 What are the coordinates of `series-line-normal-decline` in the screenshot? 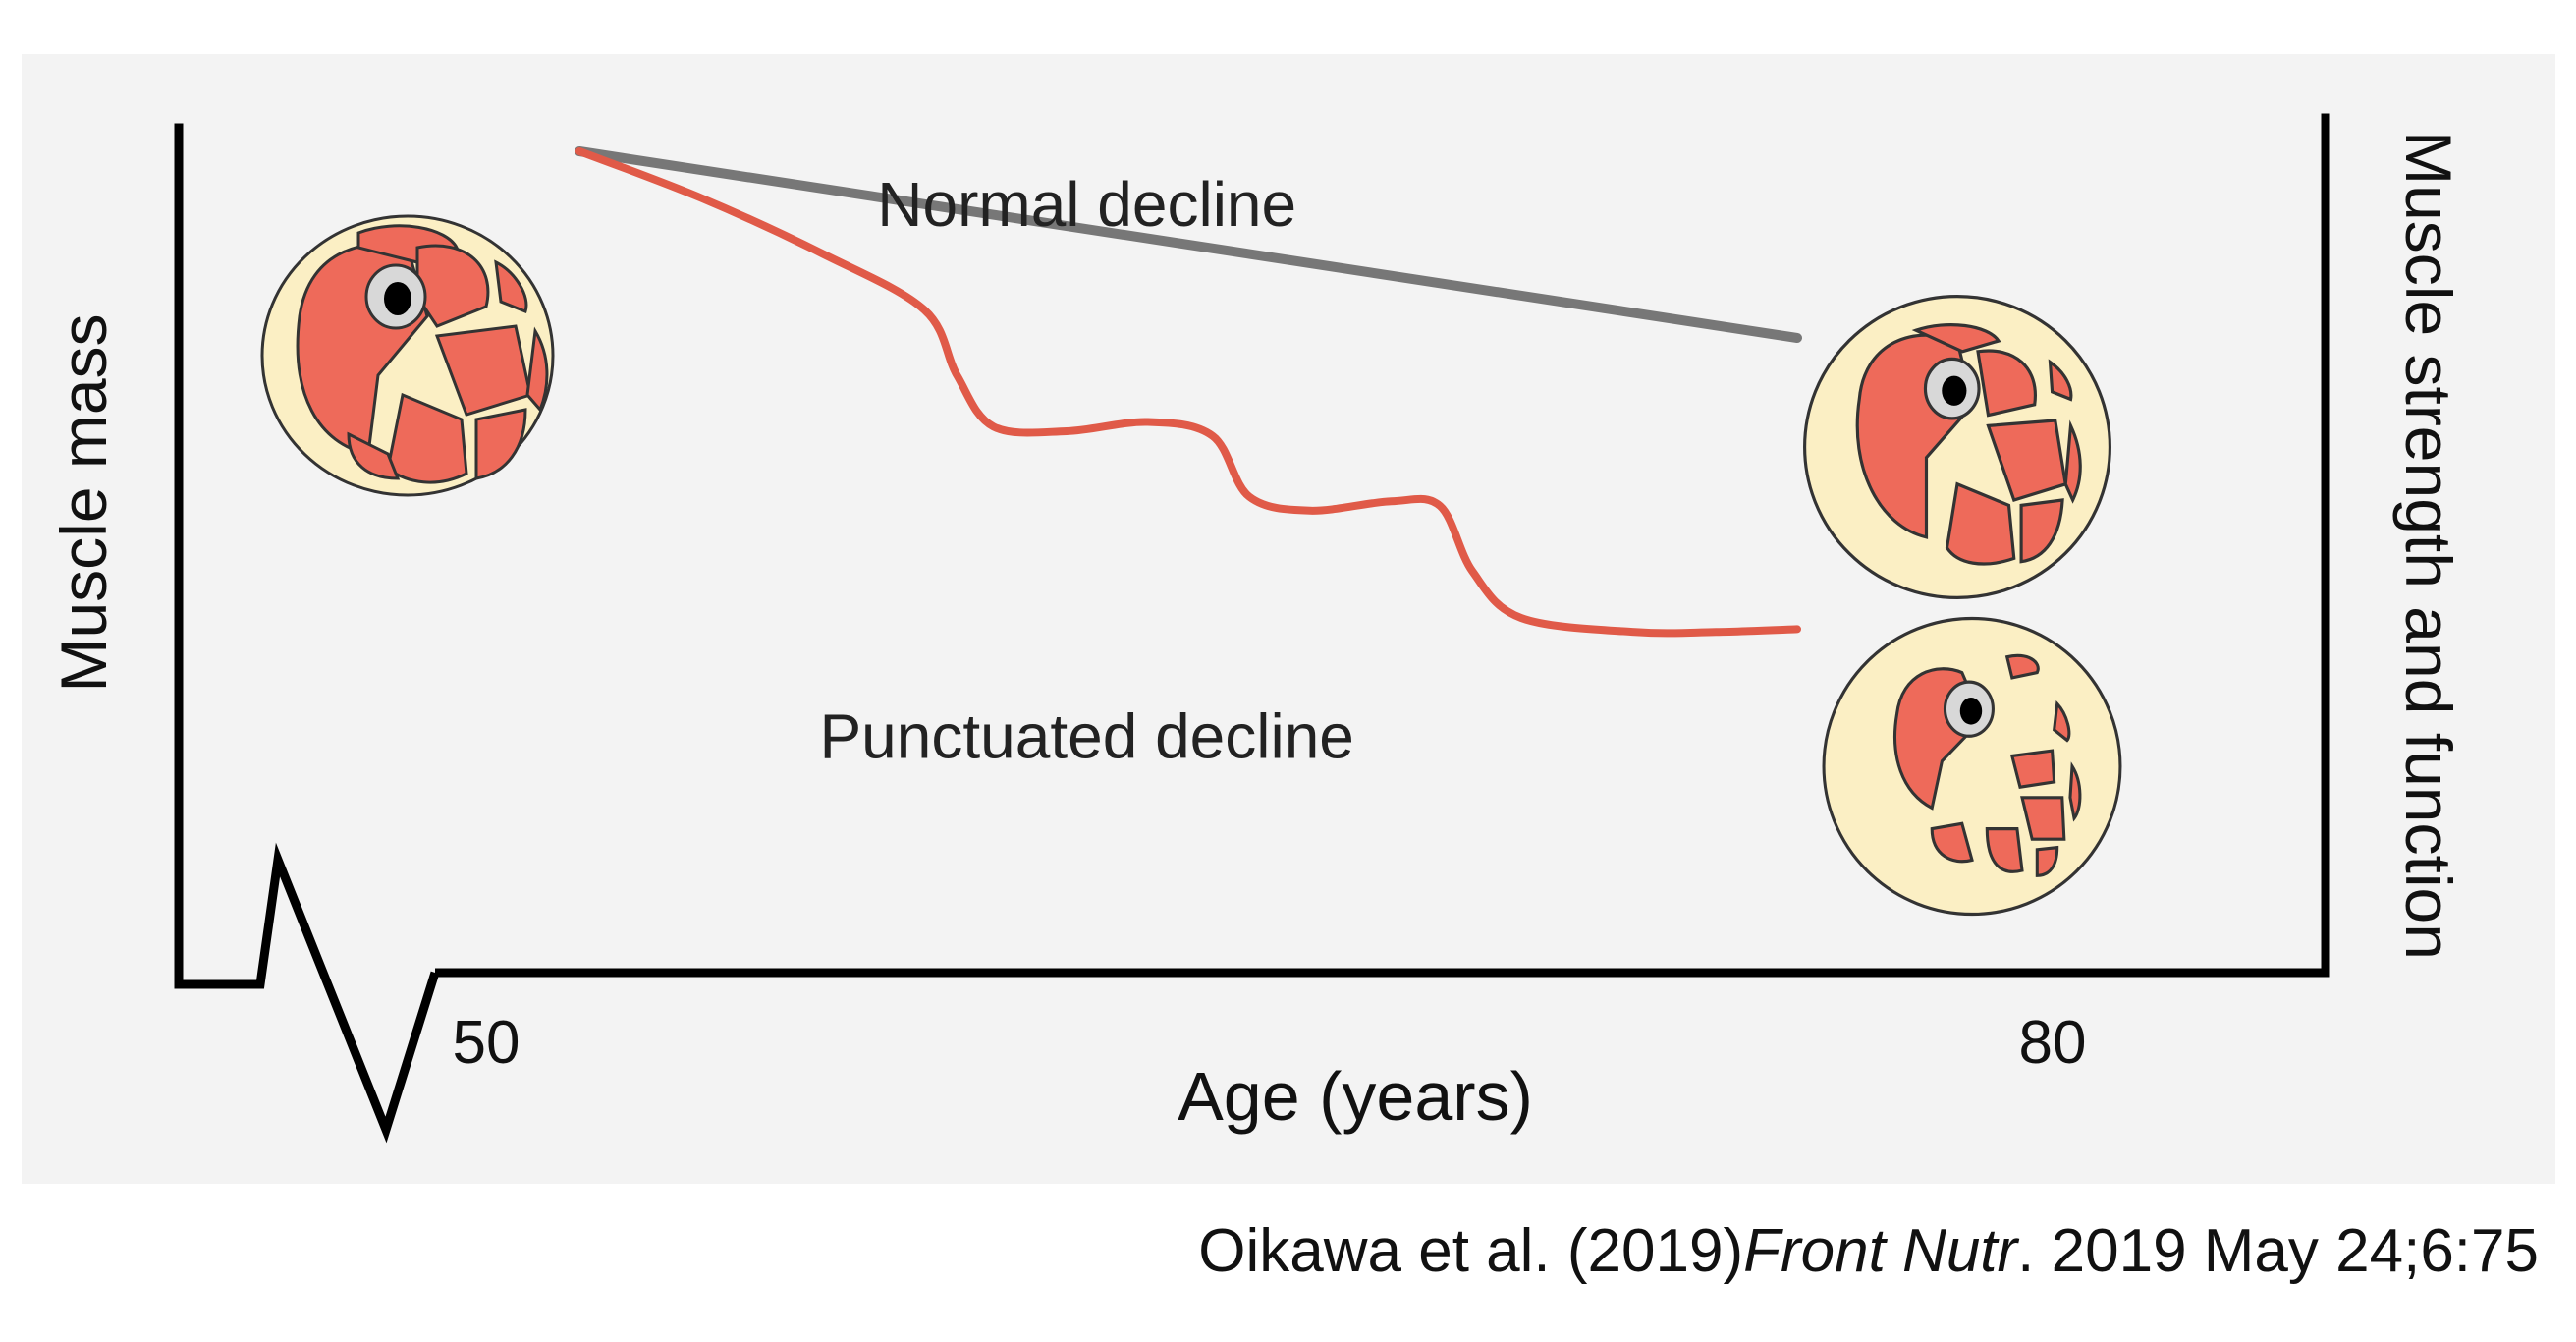 It's located at (1189, 245).